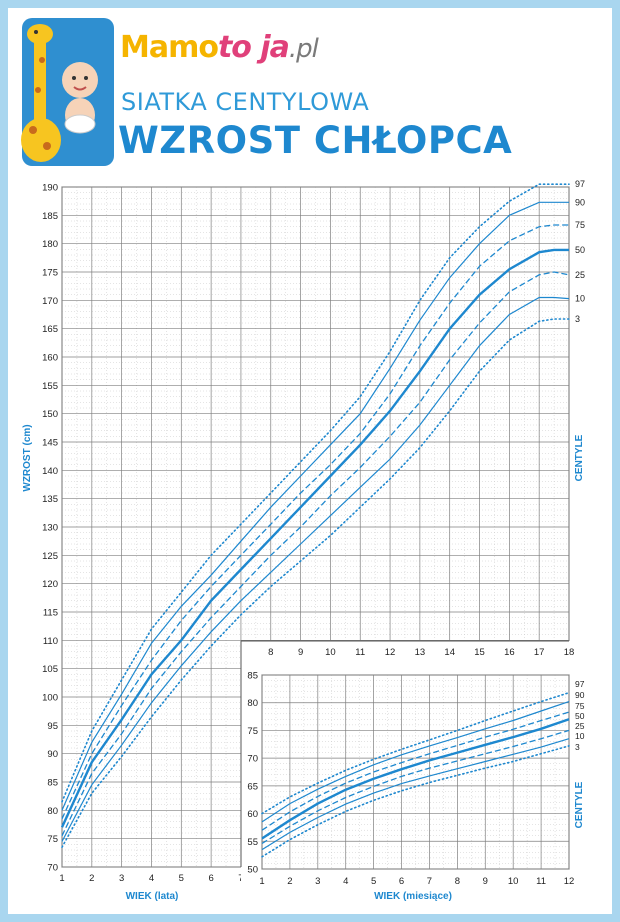 The image size is (620, 922). What do you see at coordinates (52, 754) in the screenshot?
I see `main-y-tick-label: 90` at bounding box center [52, 754].